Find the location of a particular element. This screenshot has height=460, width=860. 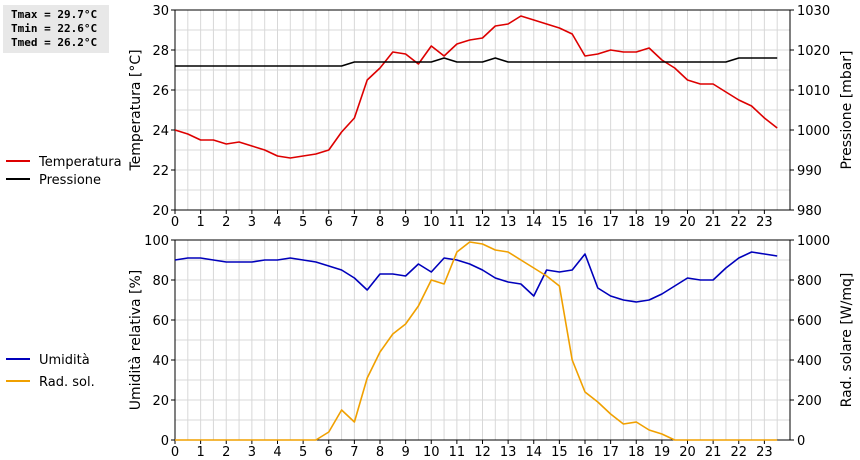

series-line-umidit is located at coordinates (476, 277).